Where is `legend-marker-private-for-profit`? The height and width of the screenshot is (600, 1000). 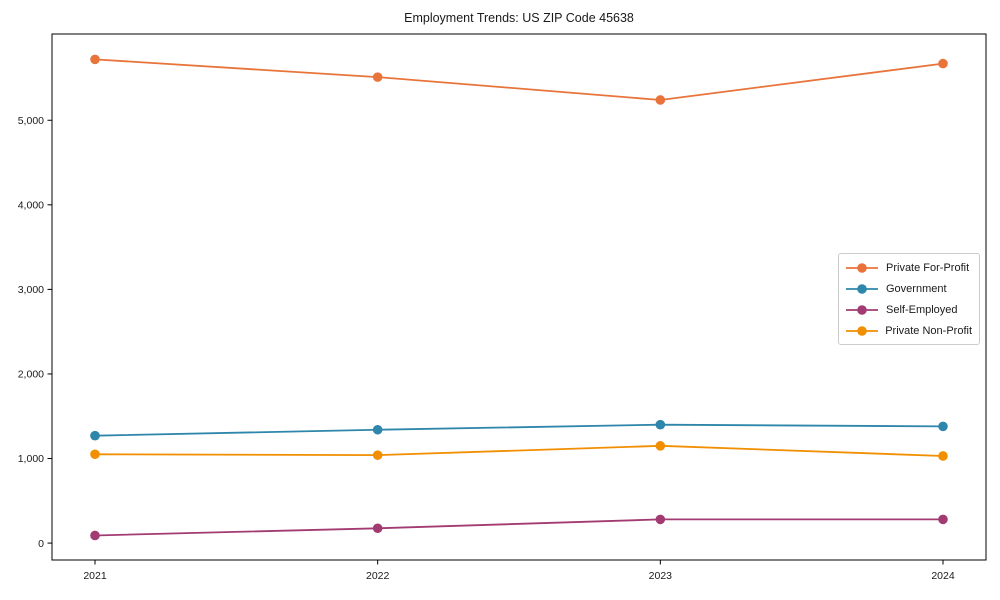 legend-marker-private-for-profit is located at coordinates (862, 267).